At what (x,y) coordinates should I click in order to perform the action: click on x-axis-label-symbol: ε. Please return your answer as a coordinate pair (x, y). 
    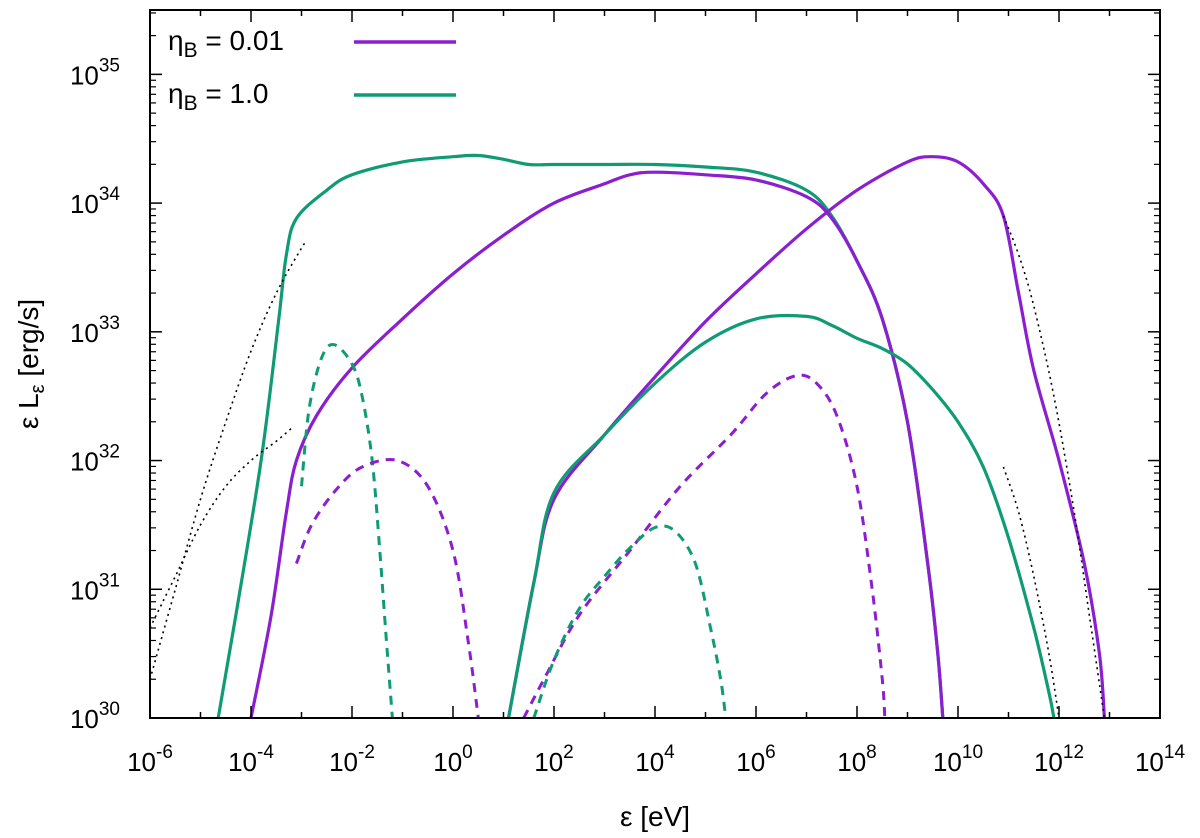
    Looking at the image, I should click on (626, 816).